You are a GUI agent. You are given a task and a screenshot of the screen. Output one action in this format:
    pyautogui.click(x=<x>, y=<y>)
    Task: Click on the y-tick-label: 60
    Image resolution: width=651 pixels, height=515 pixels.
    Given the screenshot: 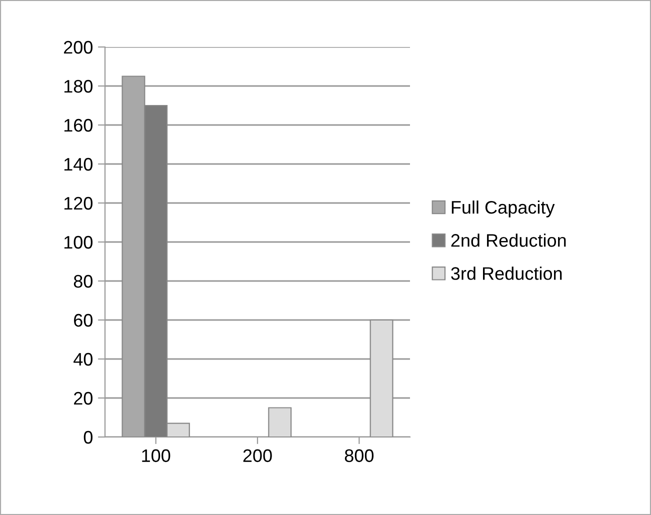 What is the action you would take?
    pyautogui.click(x=83, y=320)
    